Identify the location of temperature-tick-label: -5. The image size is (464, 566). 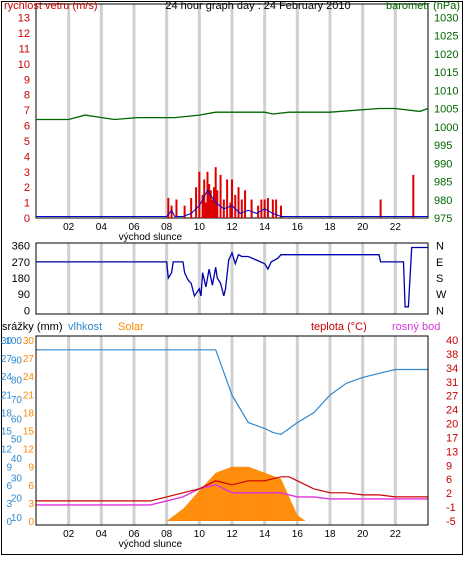
(451, 522).